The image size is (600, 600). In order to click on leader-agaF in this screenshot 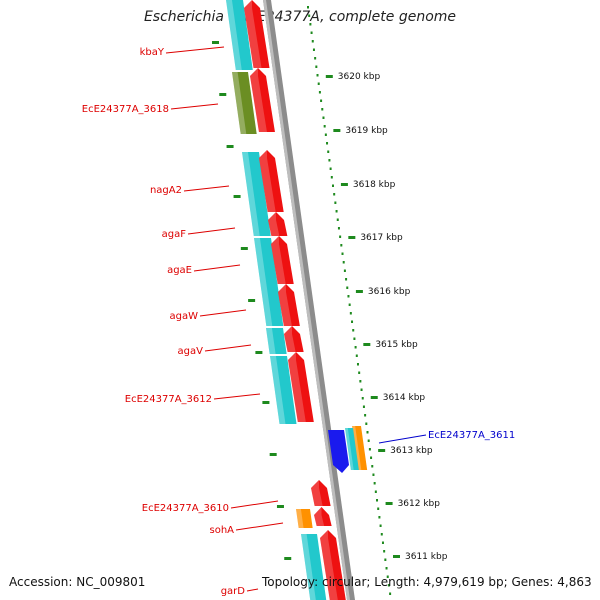, I will do `click(211, 231)`.